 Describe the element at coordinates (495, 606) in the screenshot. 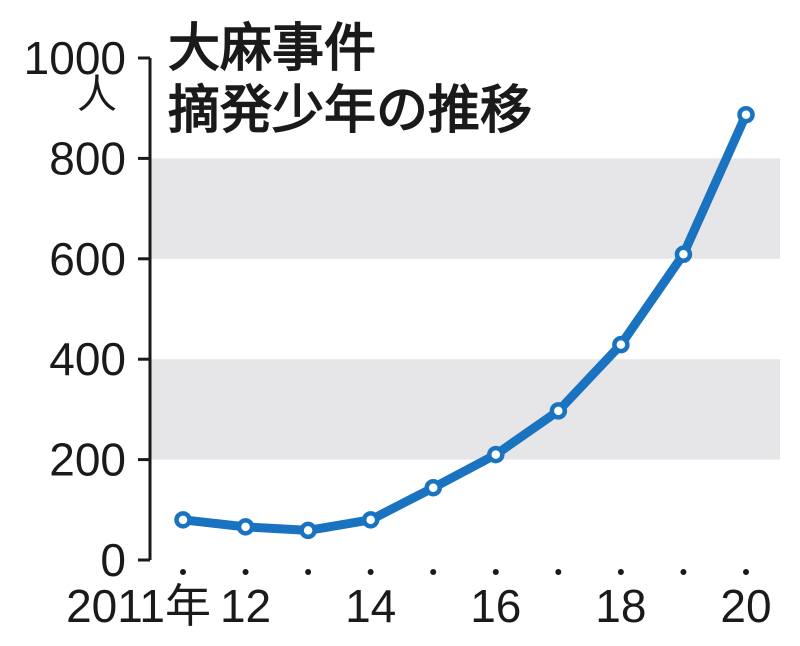

I see `x-tick-label: 16` at that location.